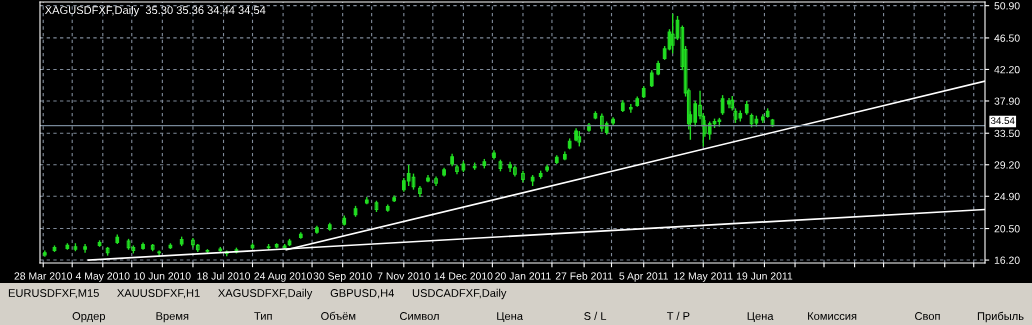  I want to click on x-tick-label: 30 Sep 2010, so click(342, 277).